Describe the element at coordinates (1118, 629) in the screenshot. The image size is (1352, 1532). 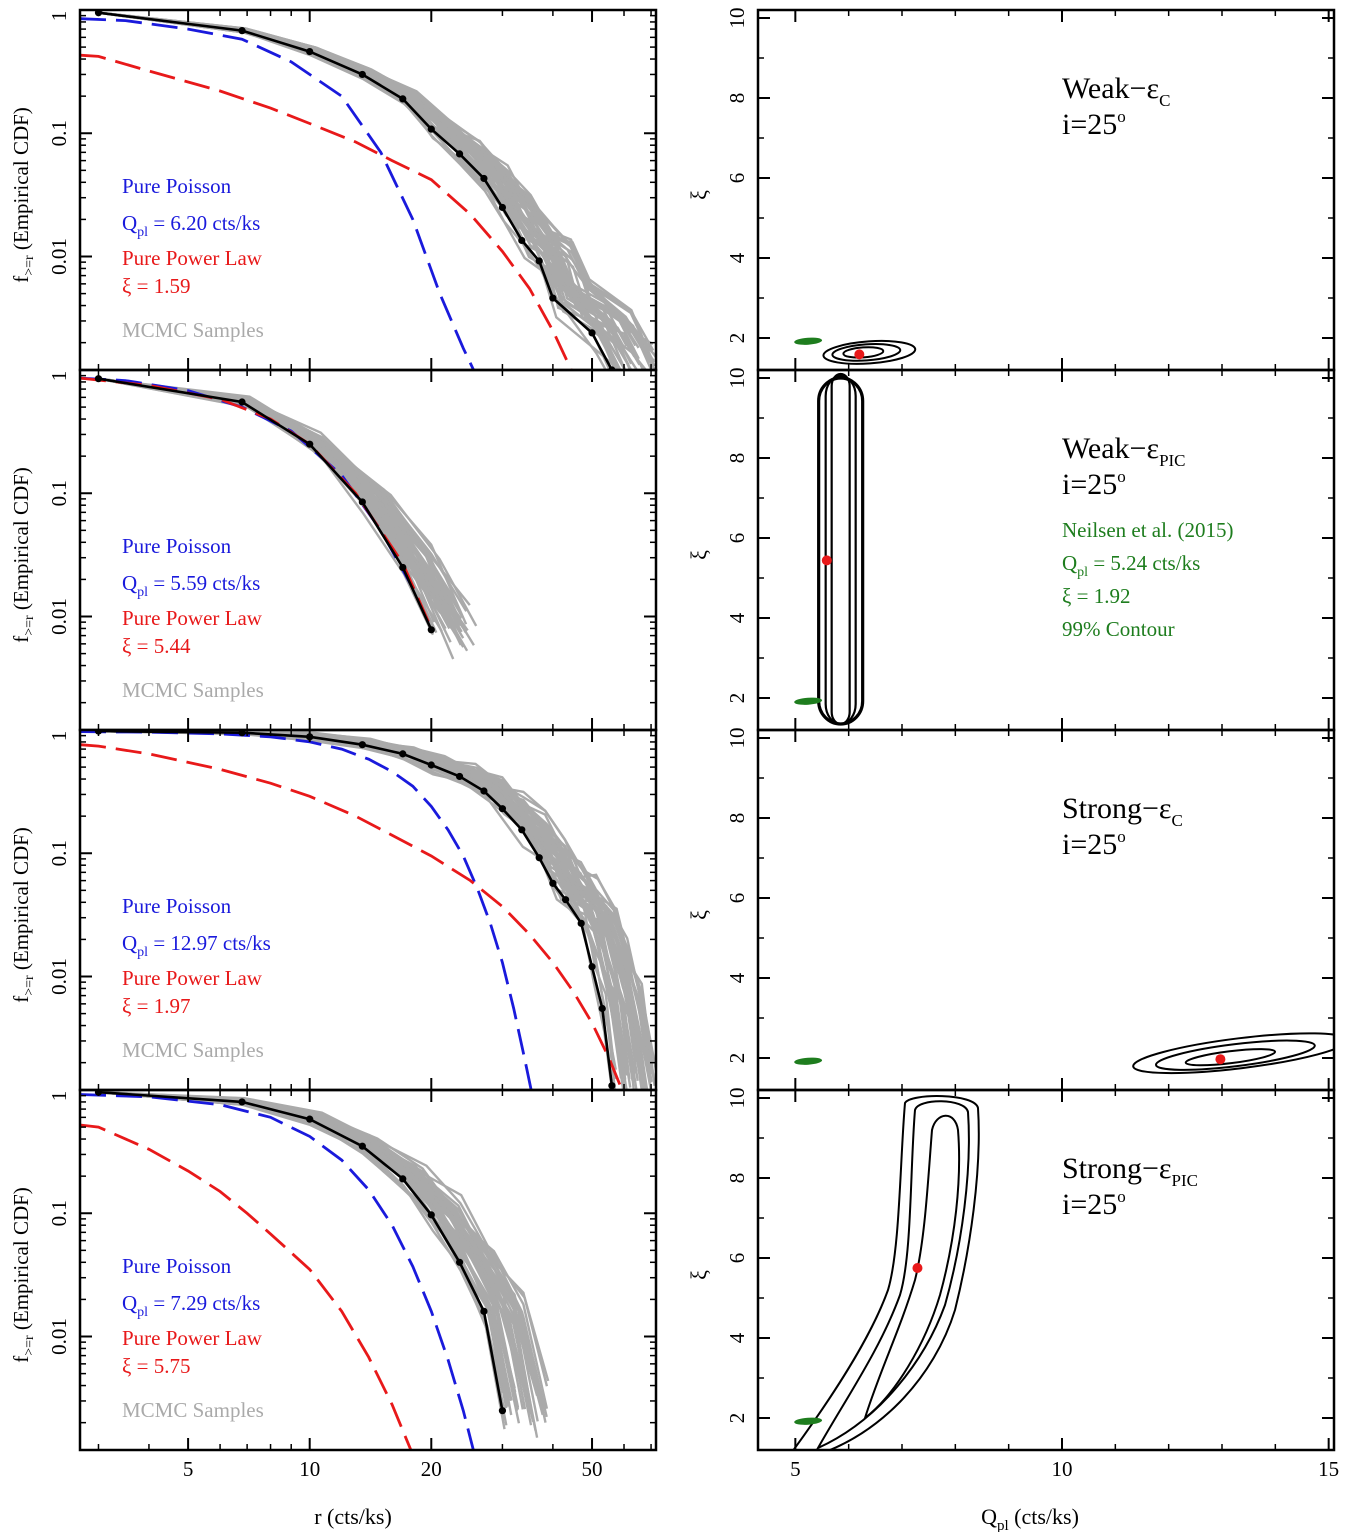
I see `neilsen-contour-label: 99% Contour` at that location.